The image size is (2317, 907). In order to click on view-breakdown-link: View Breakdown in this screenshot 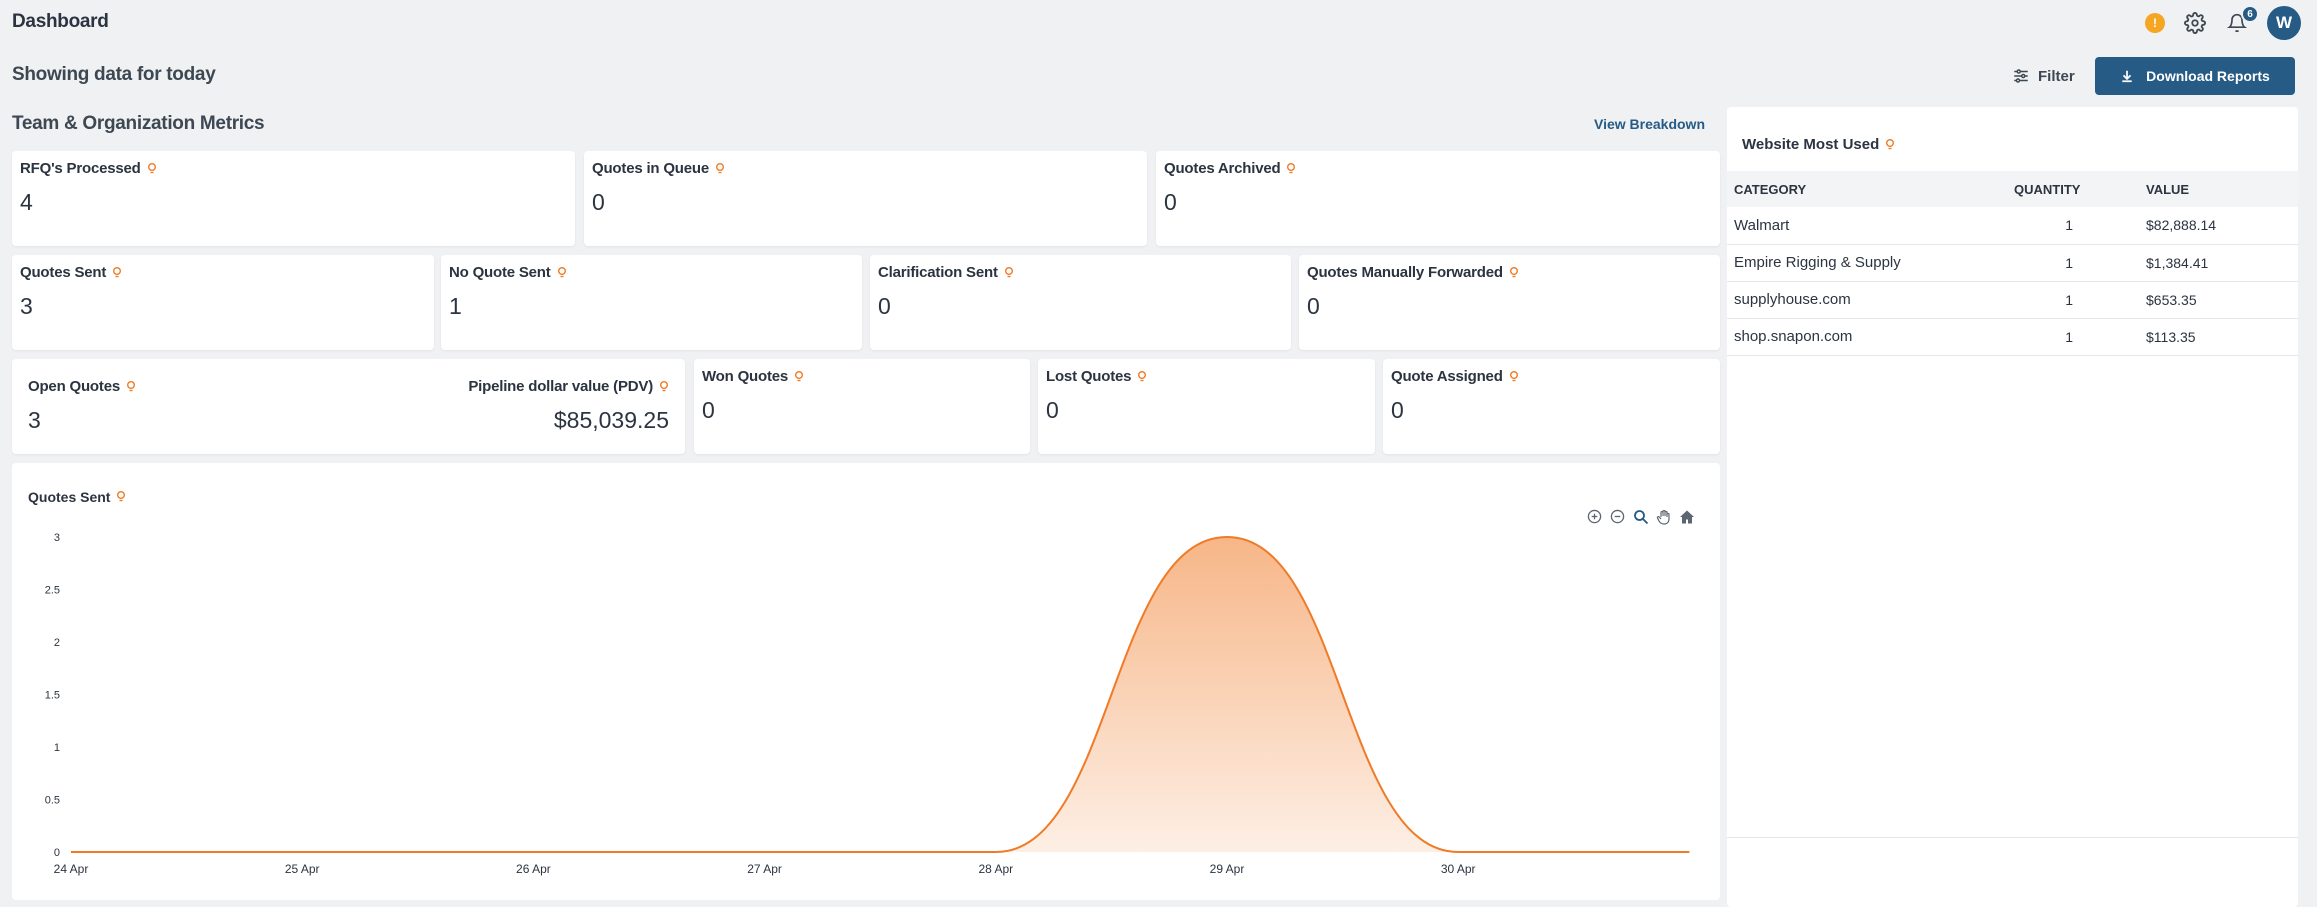, I will do `click(1650, 124)`.